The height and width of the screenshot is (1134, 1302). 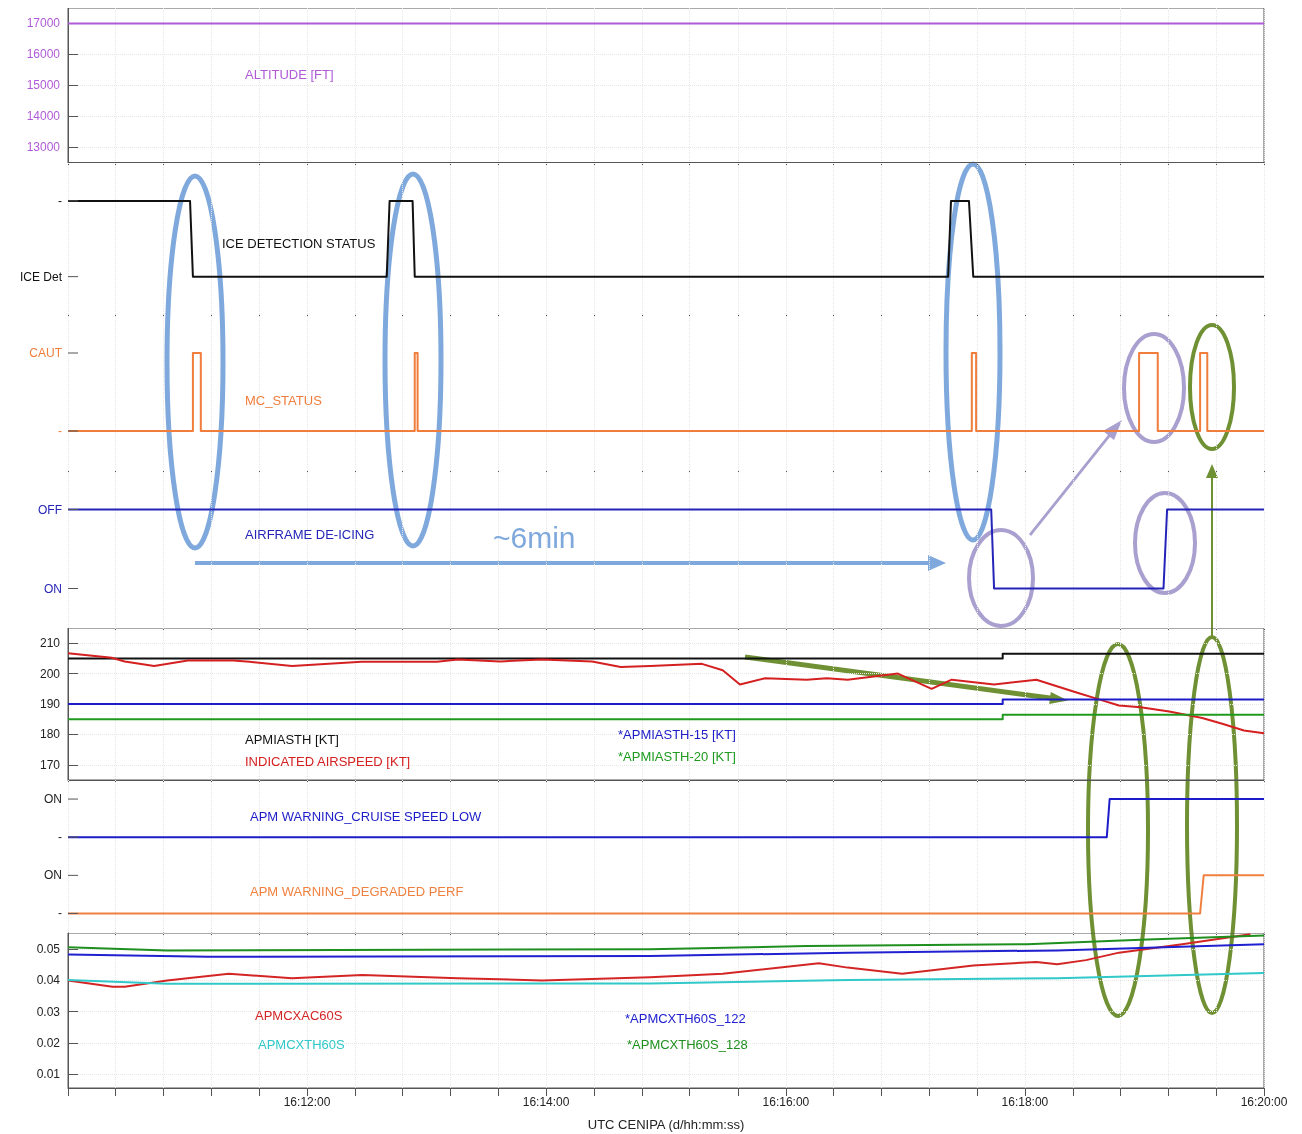 I want to click on series-label: MC_STATUS, so click(x=284, y=400).